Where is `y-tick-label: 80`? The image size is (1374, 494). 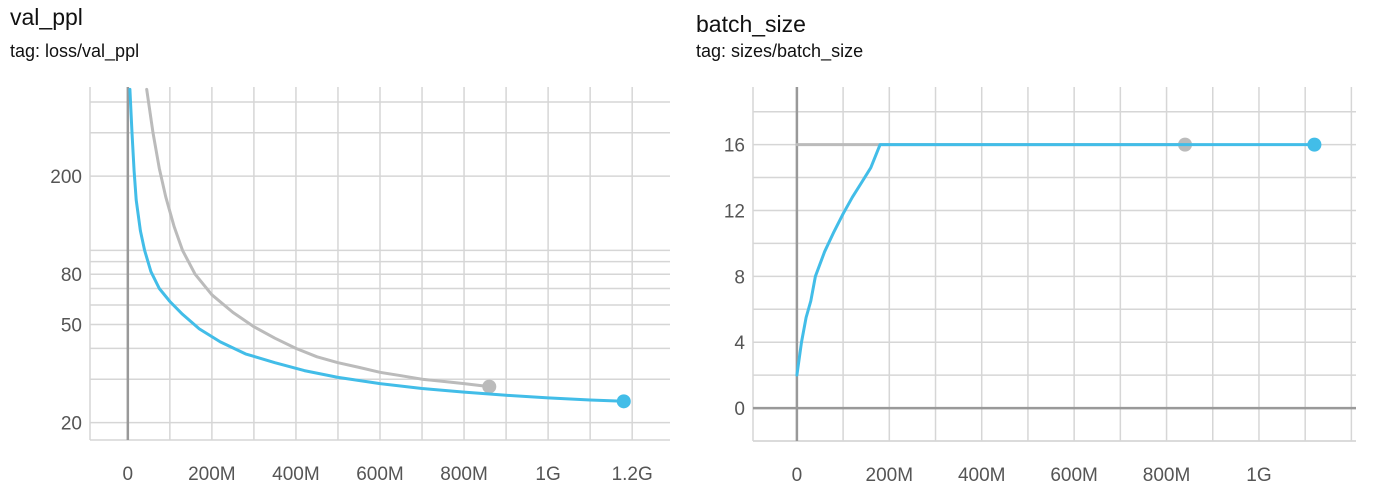 y-tick-label: 80 is located at coordinates (71, 275).